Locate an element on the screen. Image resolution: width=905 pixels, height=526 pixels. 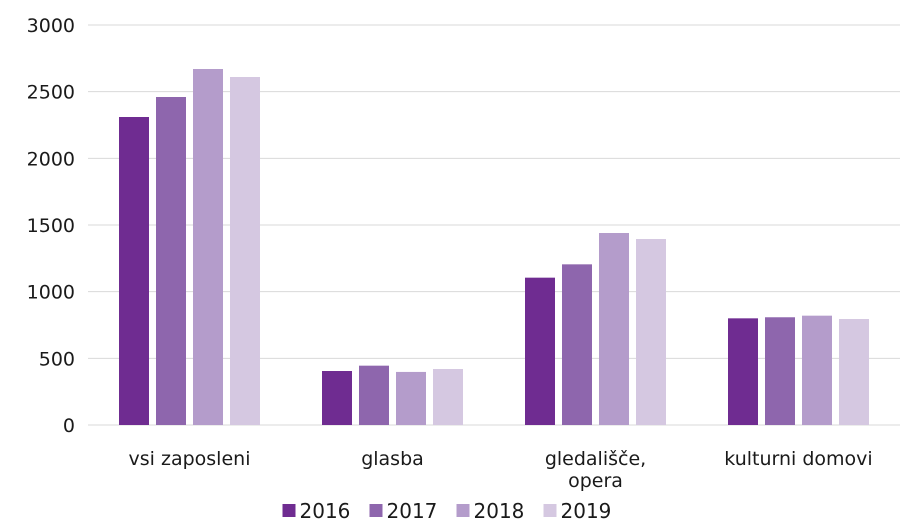
legend-label: 2018 is located at coordinates (499, 511).